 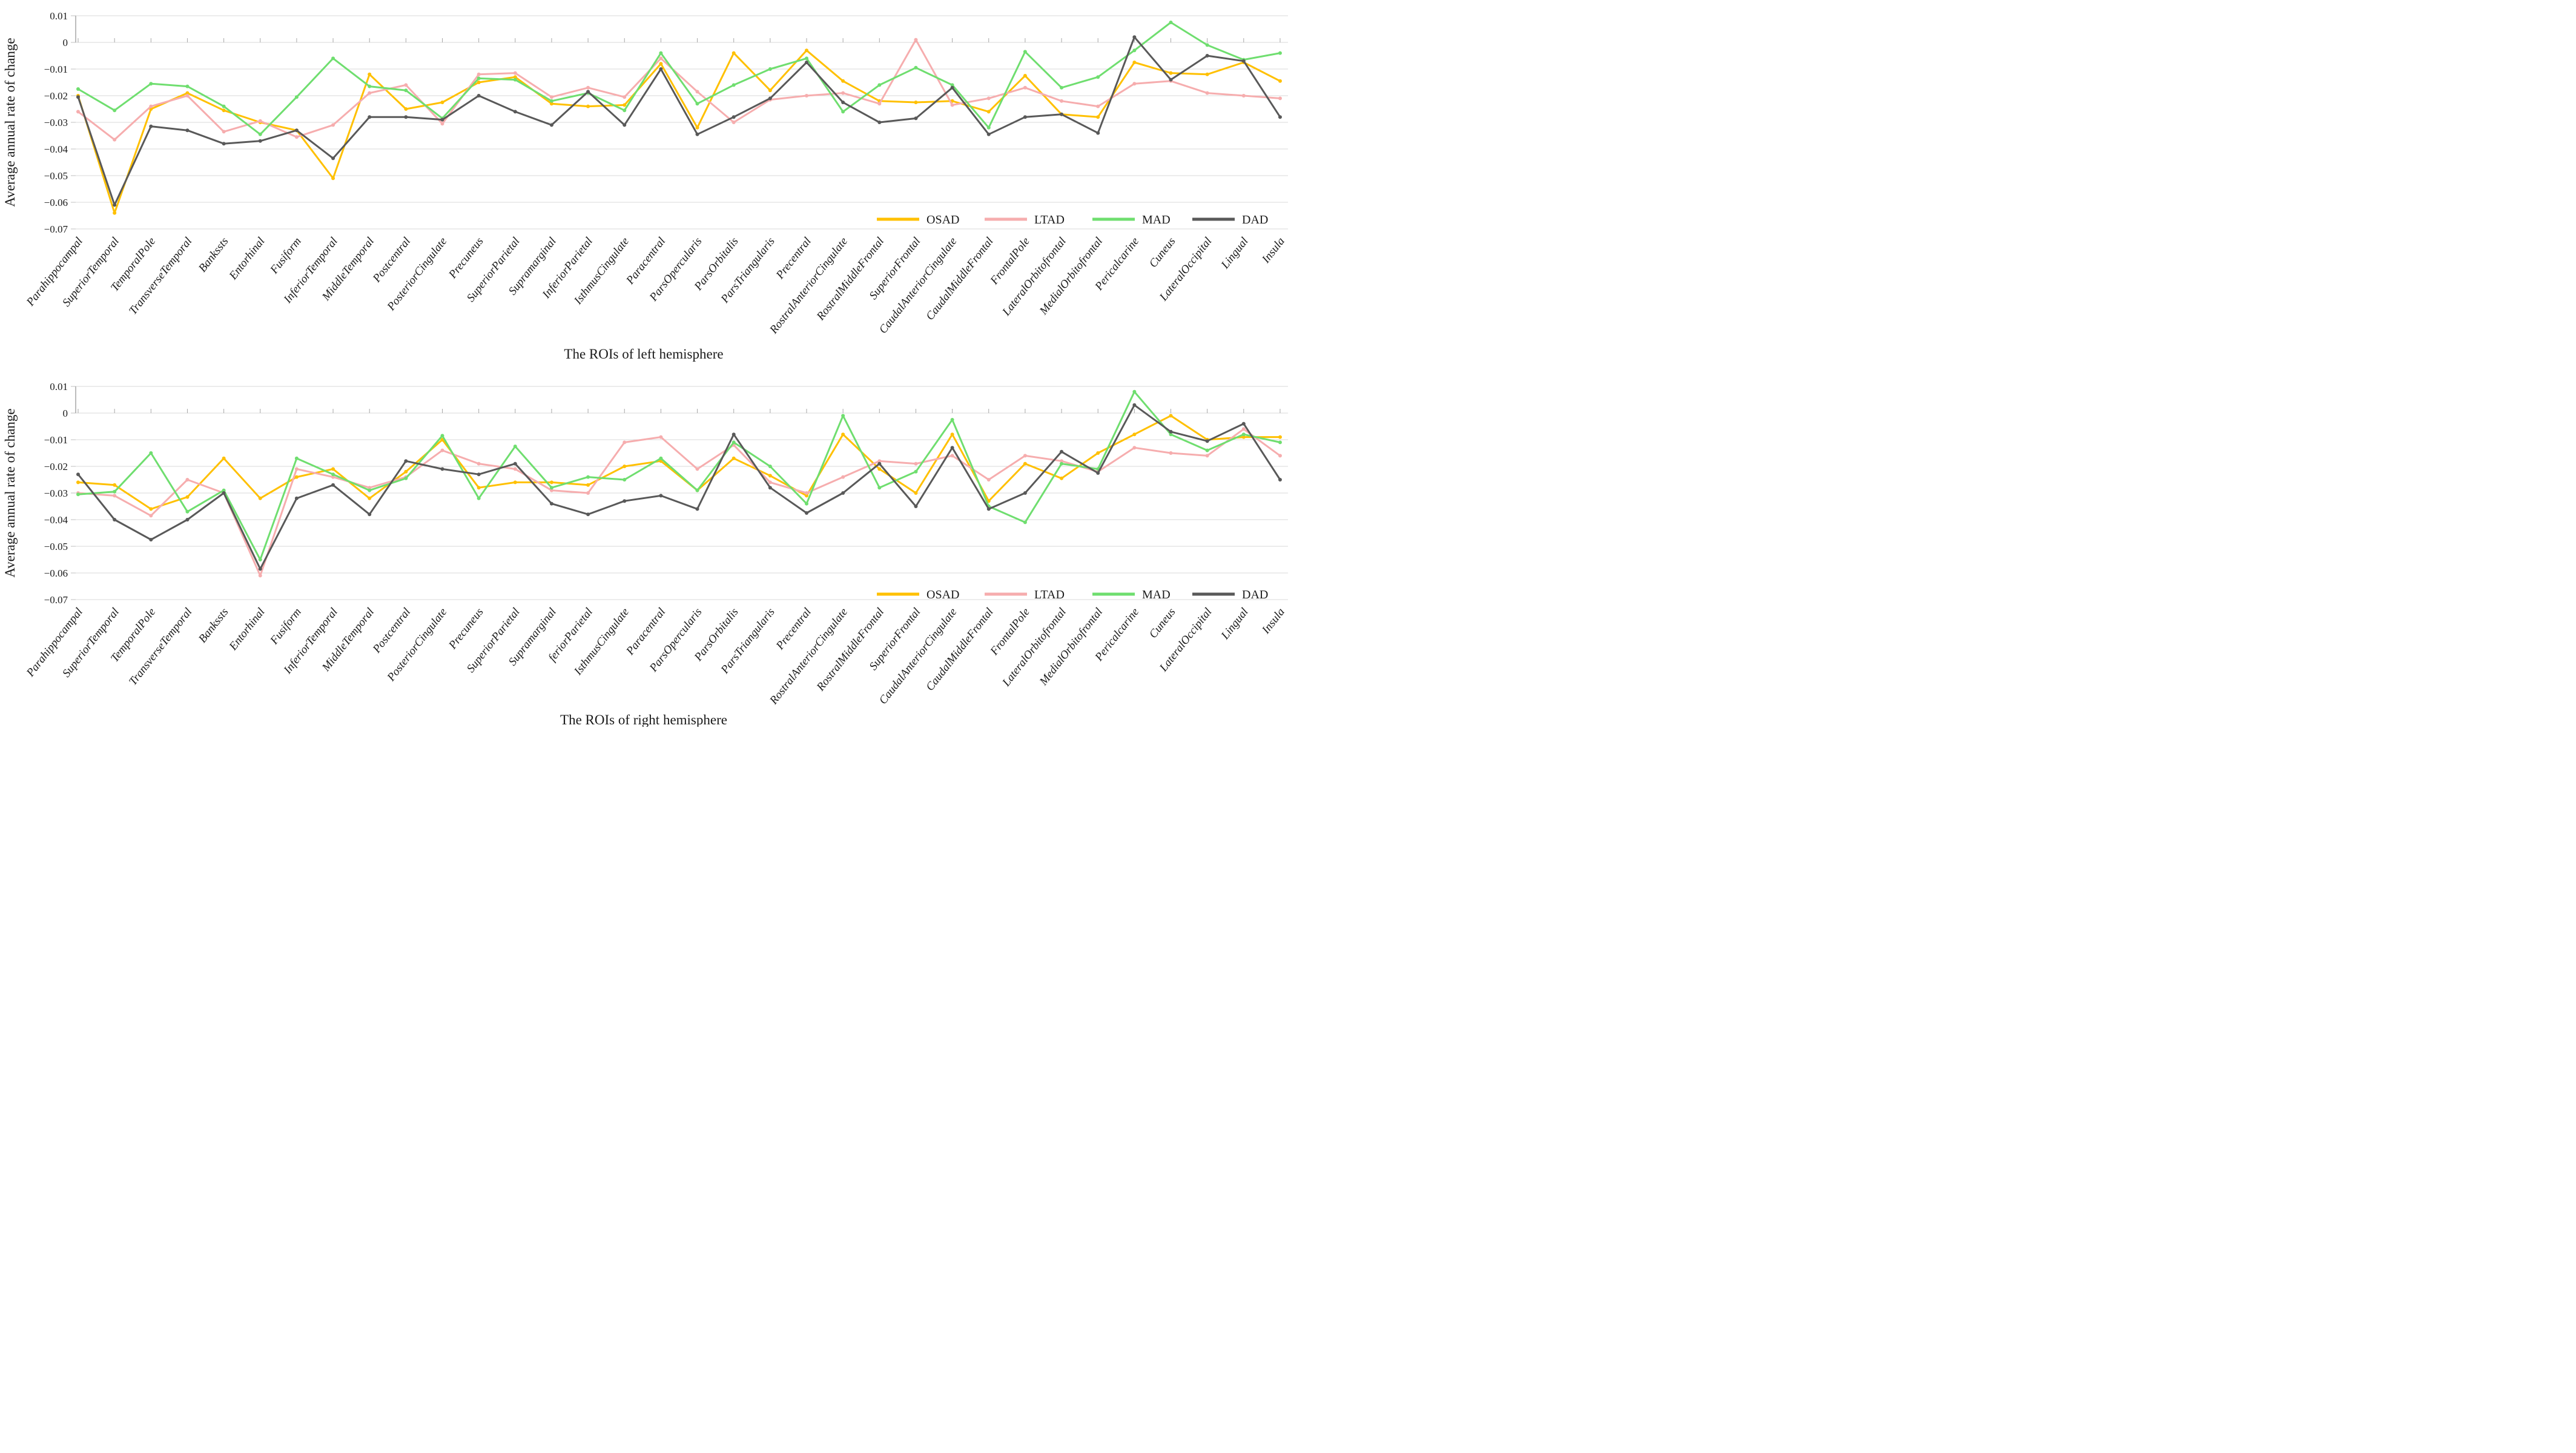 What do you see at coordinates (10, 122) in the screenshot?
I see `y-axis-title-left: Average annual rate of change` at bounding box center [10, 122].